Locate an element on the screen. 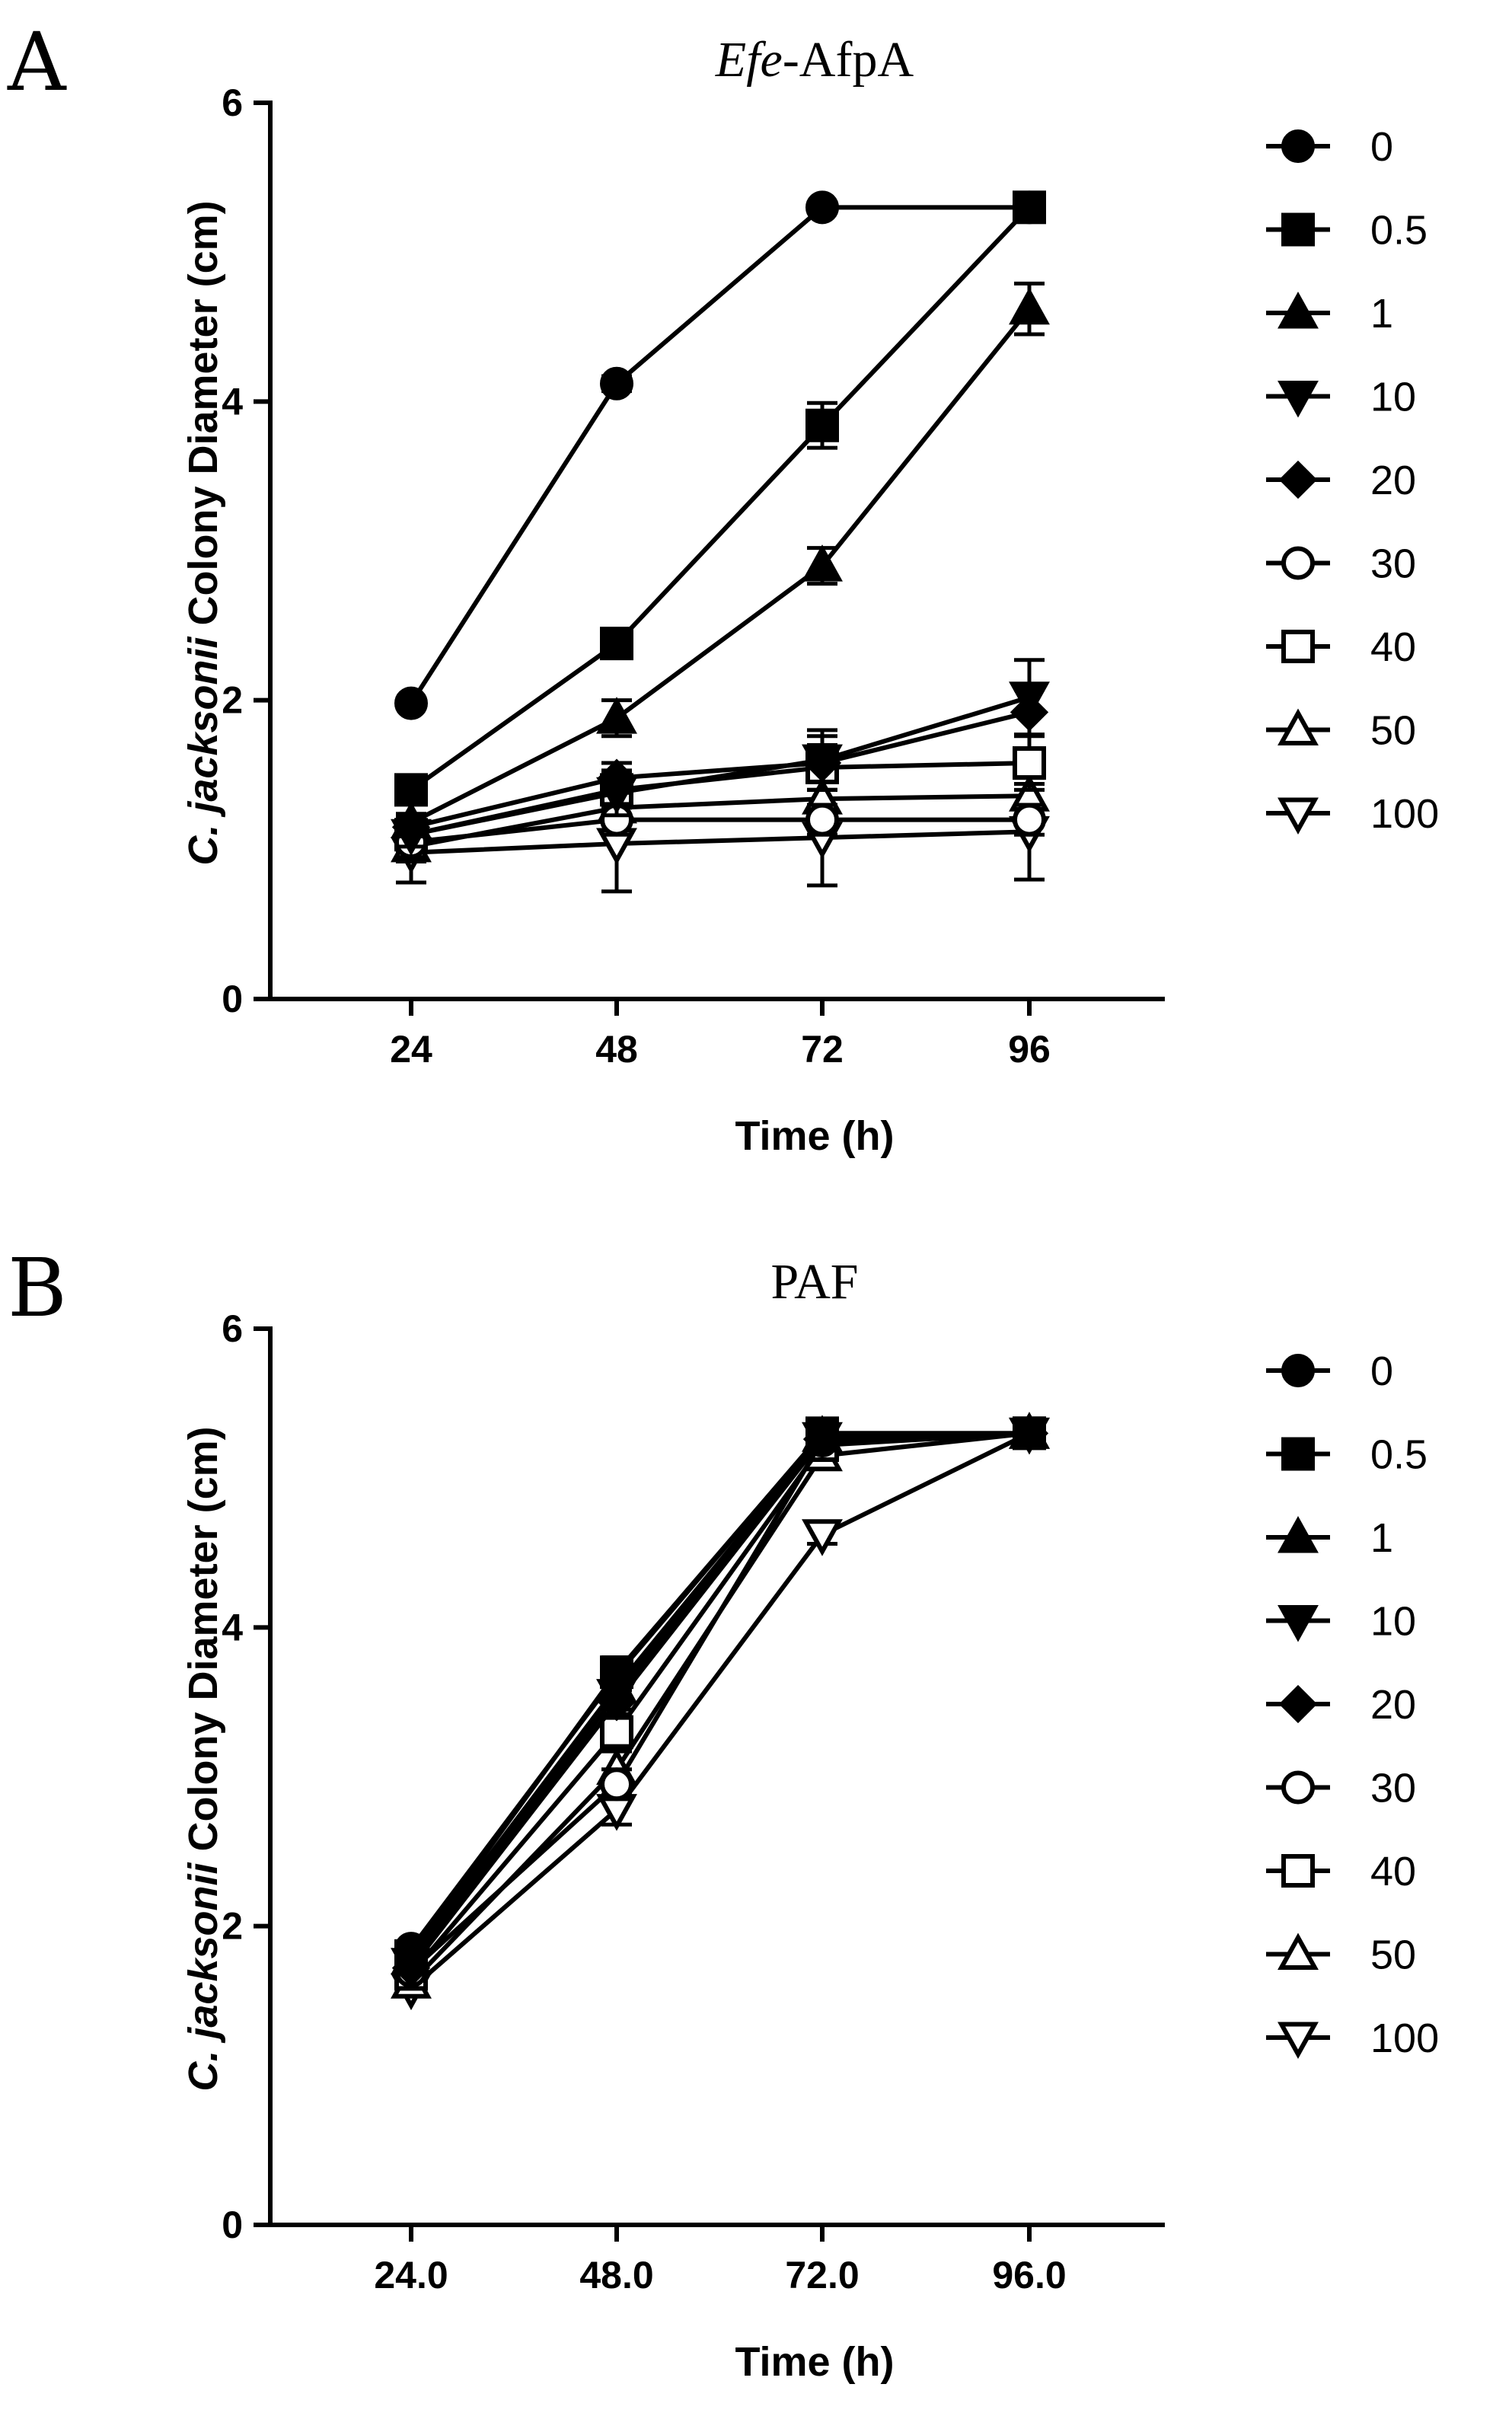 Image resolution: width=1512 pixels, height=2416 pixels. y-axis-label-b: C. jacksonii Colony Diameter (cm) is located at coordinates (203, 1758).